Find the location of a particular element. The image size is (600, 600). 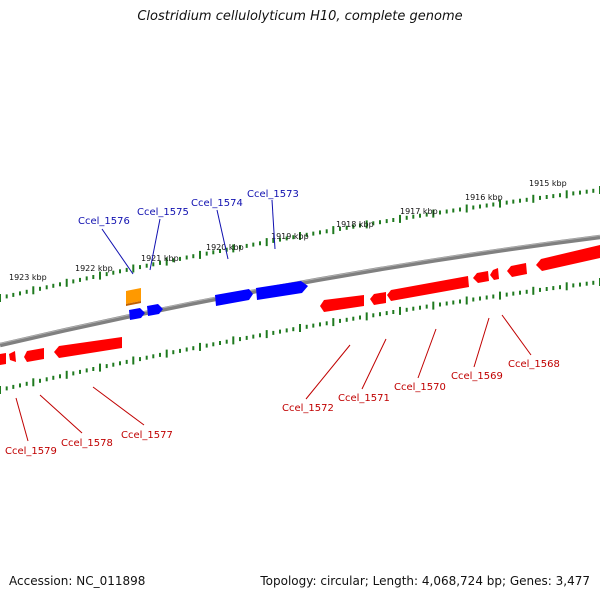

gene-ccel-1572-feature is located at coordinates (342, 303).